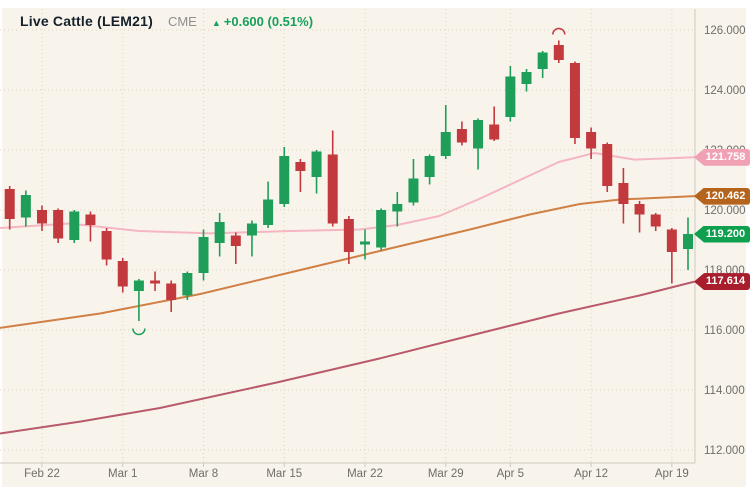 Image resolution: width=750 pixels, height=500 pixels. I want to click on low-marker-arc, so click(139, 332).